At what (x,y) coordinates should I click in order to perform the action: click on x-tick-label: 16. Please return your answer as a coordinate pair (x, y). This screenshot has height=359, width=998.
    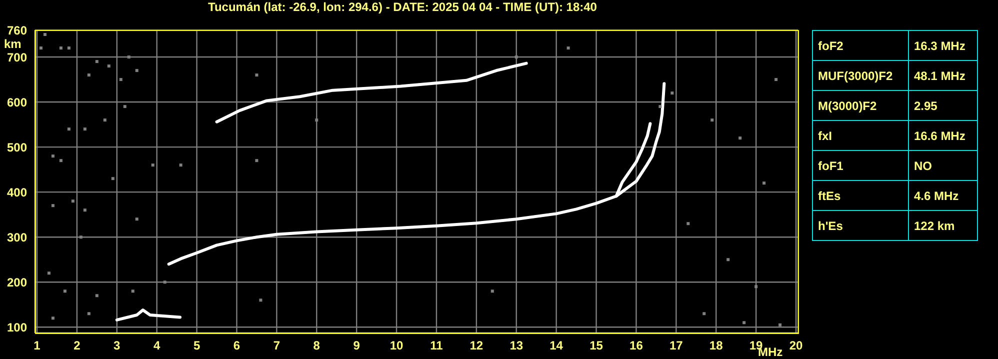
    Looking at the image, I should click on (637, 345).